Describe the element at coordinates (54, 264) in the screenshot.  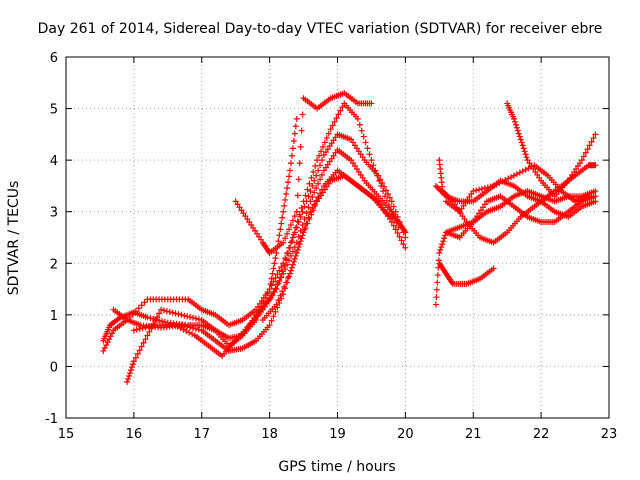
I see `y-tick-label: 2` at that location.